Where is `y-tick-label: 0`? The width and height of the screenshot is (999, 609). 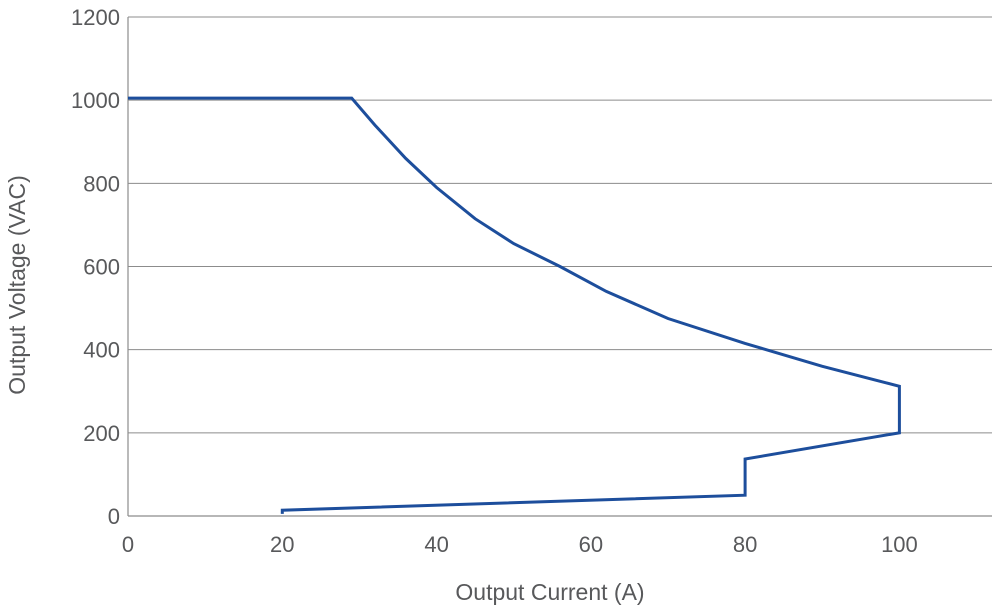 y-tick-label: 0 is located at coordinates (114, 516).